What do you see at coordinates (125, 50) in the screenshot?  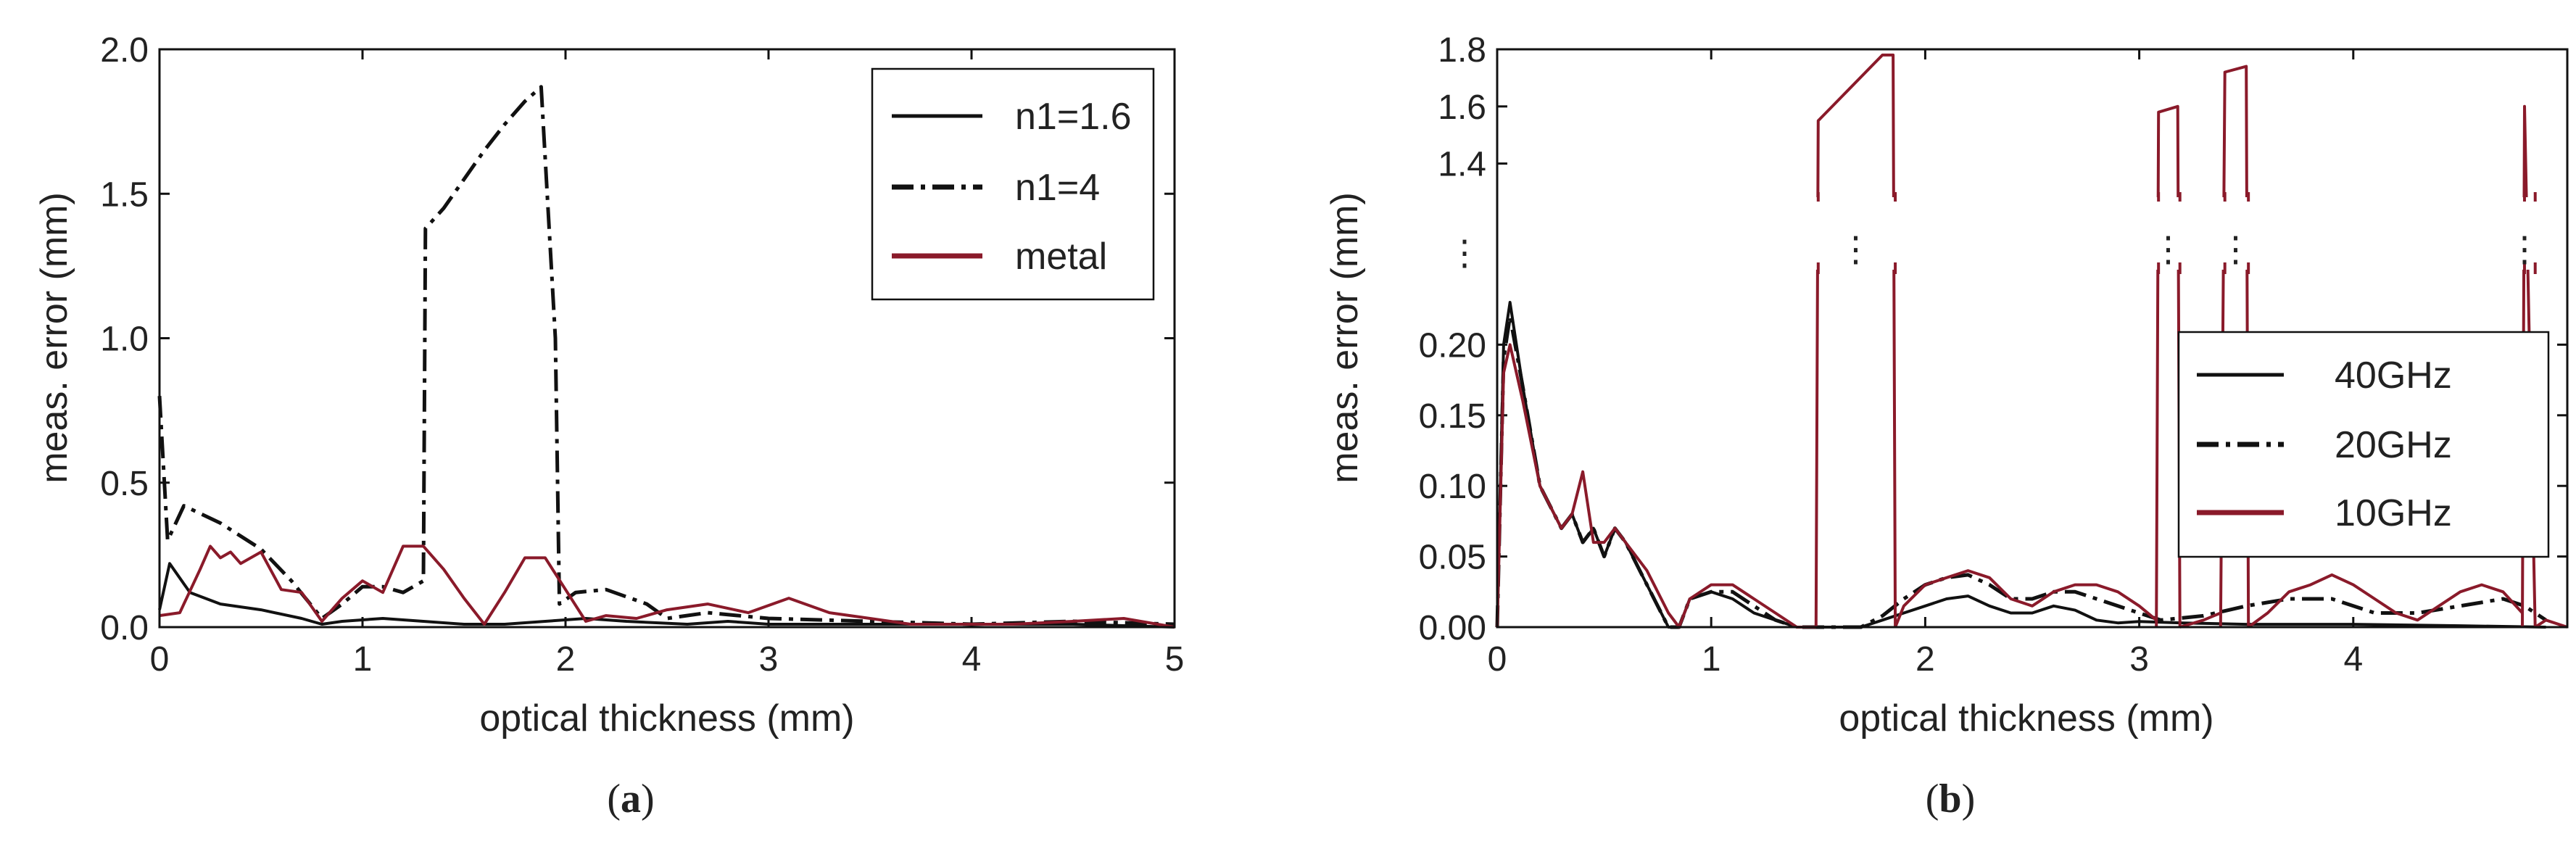 I see `panel-a-y-tick-label: 2.0` at bounding box center [125, 50].